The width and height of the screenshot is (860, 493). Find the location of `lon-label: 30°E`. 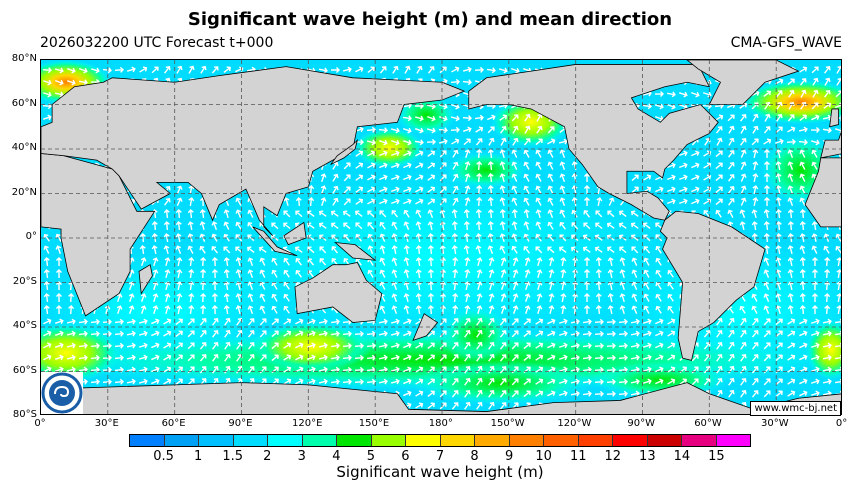

lon-label: 30°E is located at coordinates (106, 423).